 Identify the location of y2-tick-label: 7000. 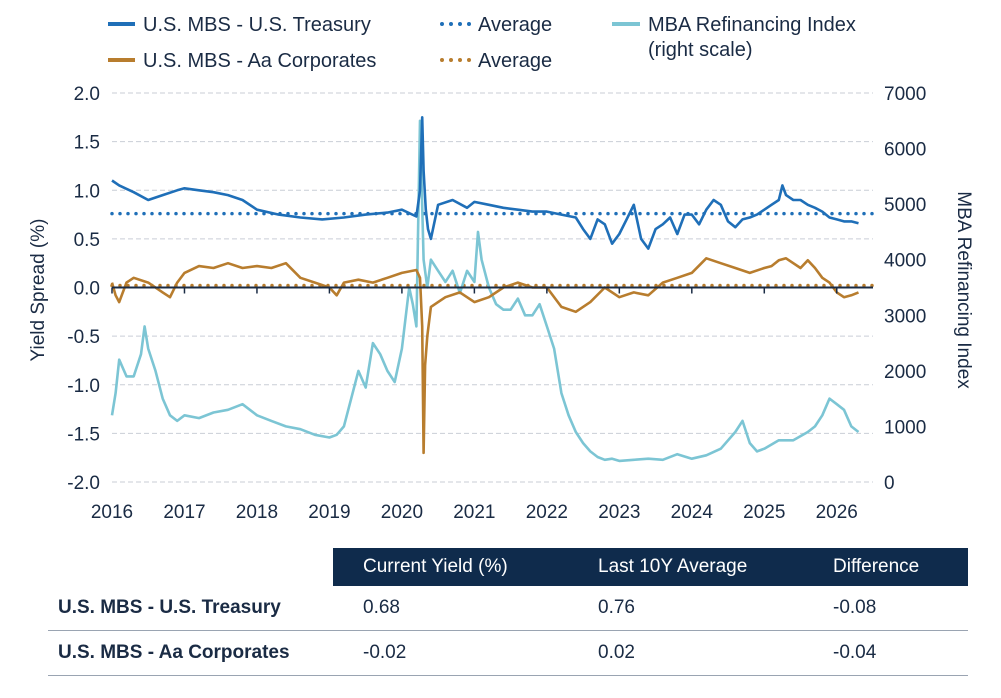
(905, 94).